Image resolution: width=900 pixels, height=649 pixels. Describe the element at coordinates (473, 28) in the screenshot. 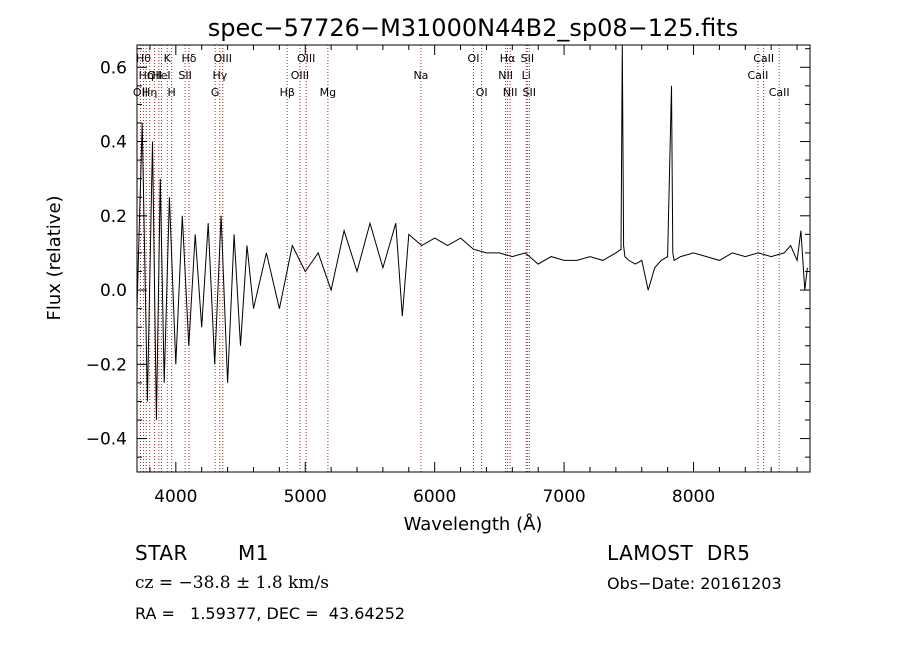

I see `chart-title: spec−57726−M31000N44B2_sp08−125.fits` at that location.